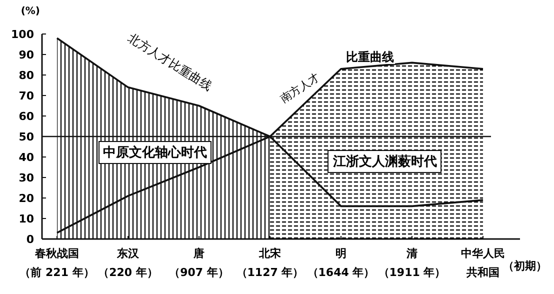 Image resolution: width=554 pixels, height=294 pixels. I want to click on x-tick-label: 清（1911 年）, so click(412, 263).